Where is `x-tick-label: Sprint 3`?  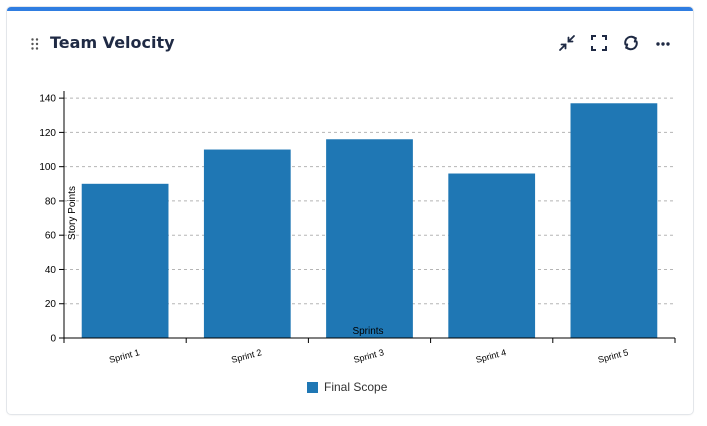 x-tick-label: Sprint 3 is located at coordinates (368, 356).